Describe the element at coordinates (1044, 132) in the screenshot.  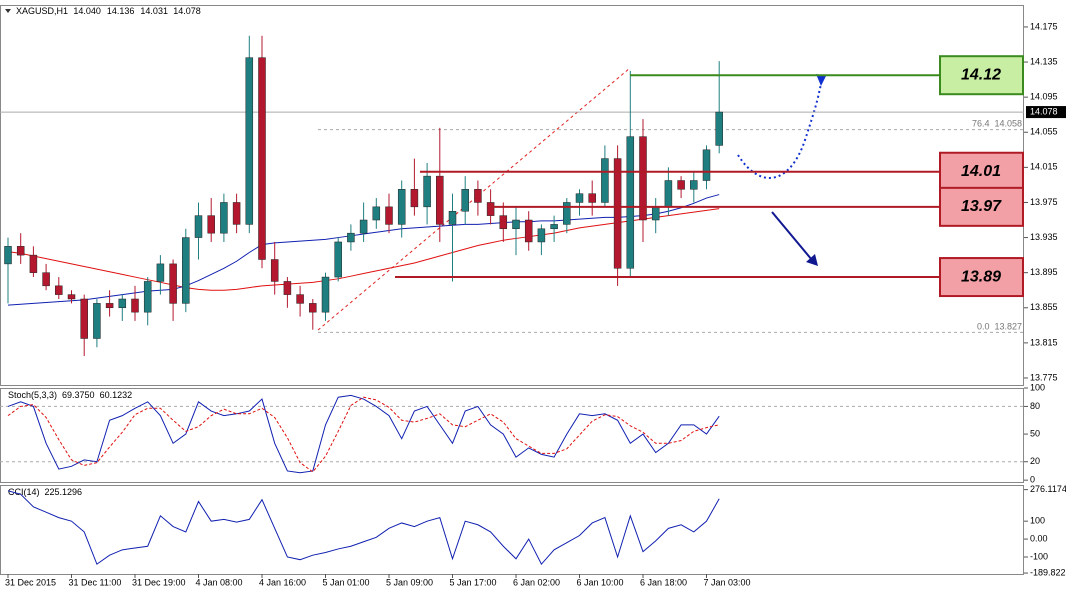
I see `y-tick-label: 14.055` at that location.